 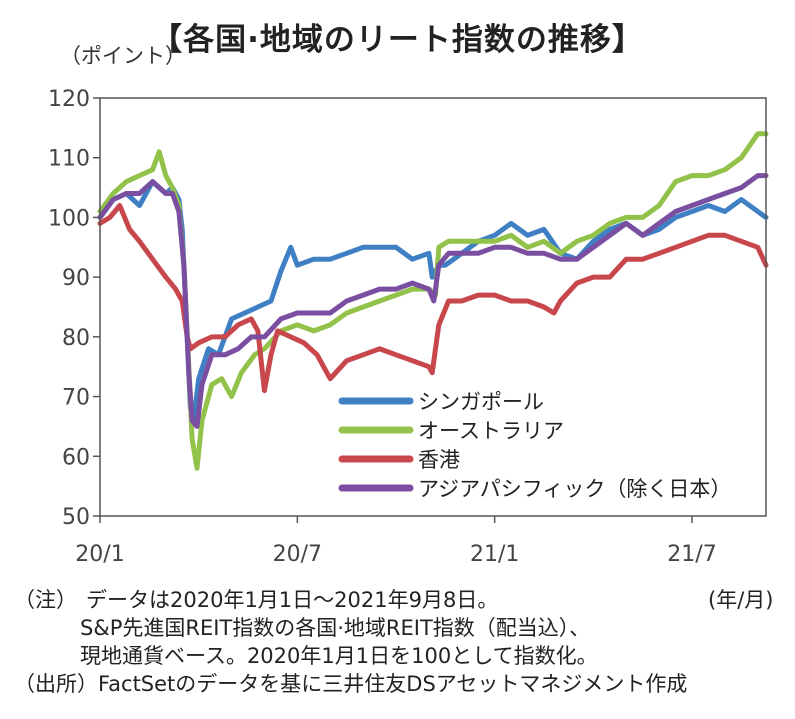 I want to click on y-tick-label: 50, so click(x=76, y=517).